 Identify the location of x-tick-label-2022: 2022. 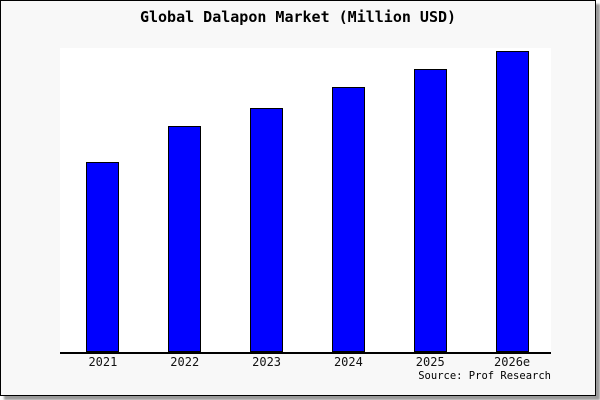
(185, 362).